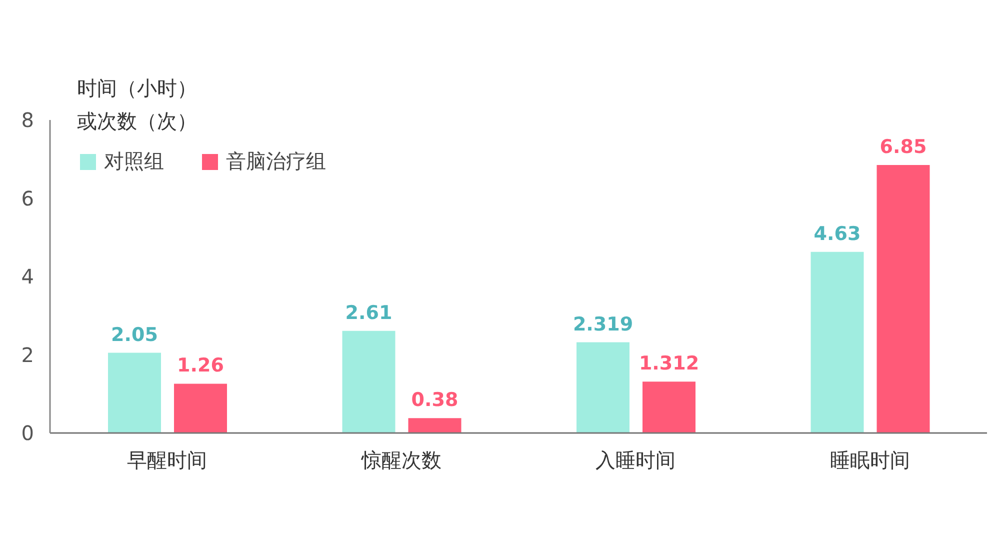 This screenshot has width=1000, height=557. Describe the element at coordinates (27, 354) in the screenshot. I see `y-tick-label: 2` at that location.